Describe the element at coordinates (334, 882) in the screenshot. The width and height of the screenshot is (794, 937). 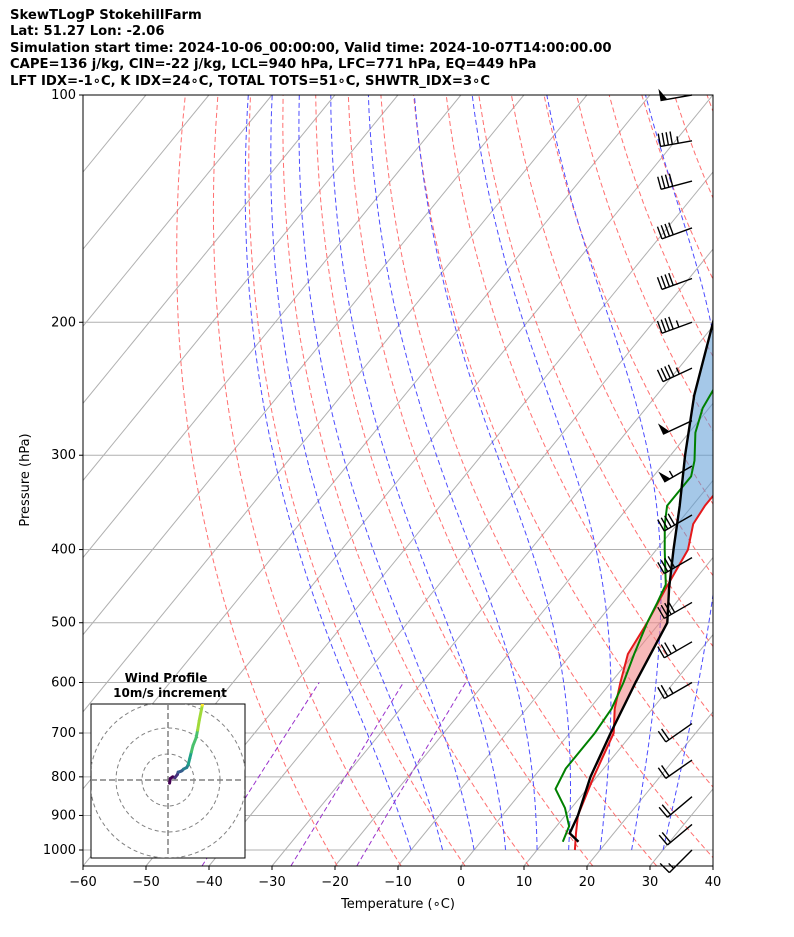
I see `x-tick-label: −20` at that location.